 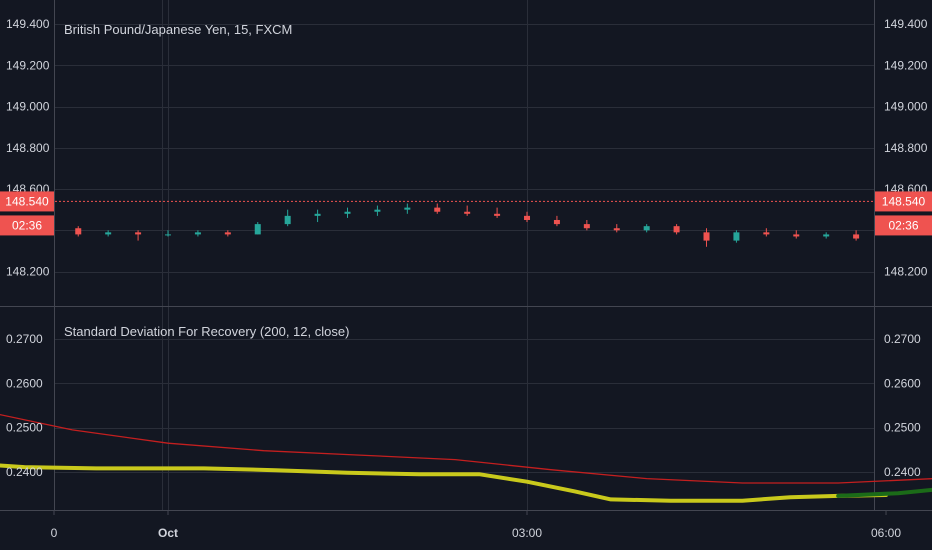 I want to click on x-tick-label: 06:00, so click(x=886, y=533).